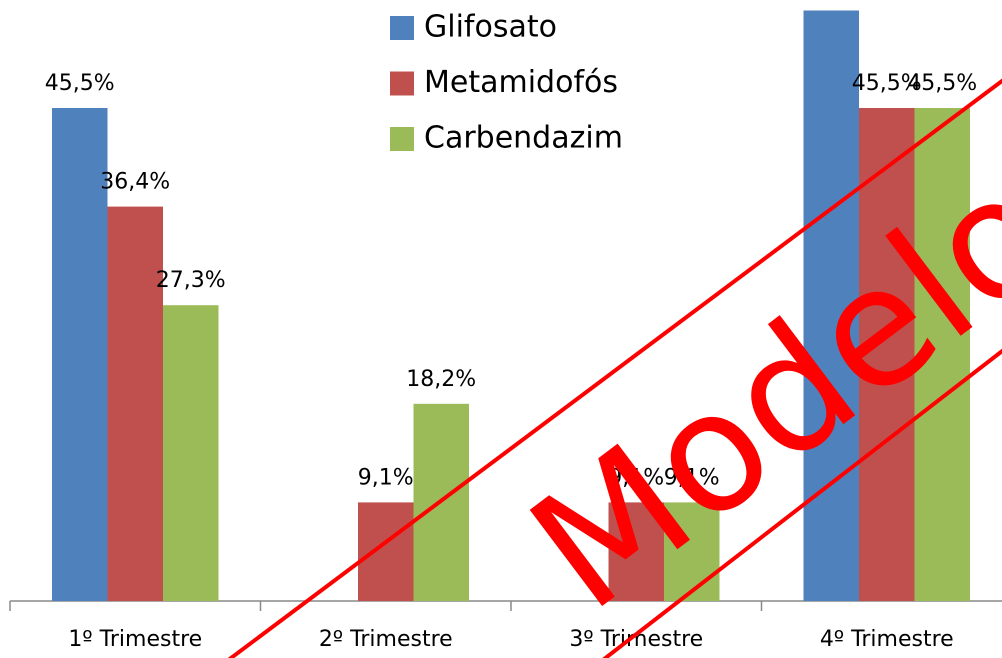  I want to click on x-tick-label: 2º Trimestre, so click(386, 639).